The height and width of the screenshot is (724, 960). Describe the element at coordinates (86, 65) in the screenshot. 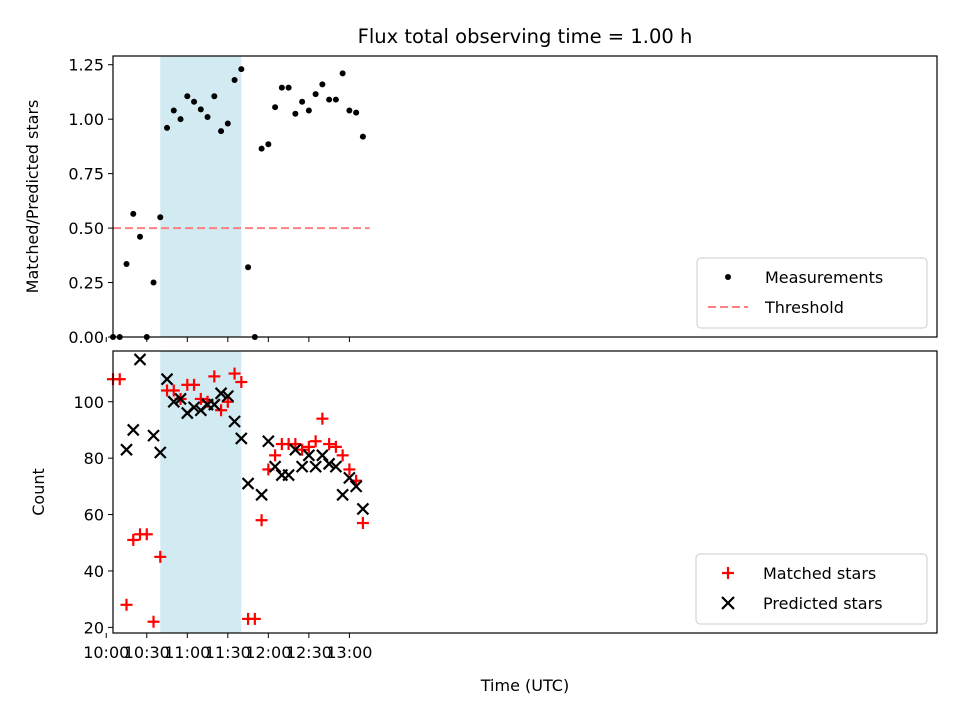

I see `top-y-tick-label: 1.25` at that location.